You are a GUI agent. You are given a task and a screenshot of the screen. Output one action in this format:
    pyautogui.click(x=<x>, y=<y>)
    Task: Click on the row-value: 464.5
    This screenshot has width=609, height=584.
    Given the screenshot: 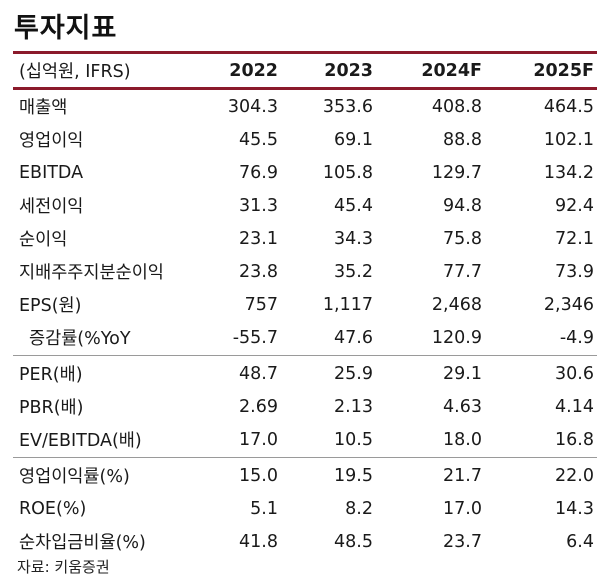 What is the action you would take?
    pyautogui.click(x=568, y=106)
    